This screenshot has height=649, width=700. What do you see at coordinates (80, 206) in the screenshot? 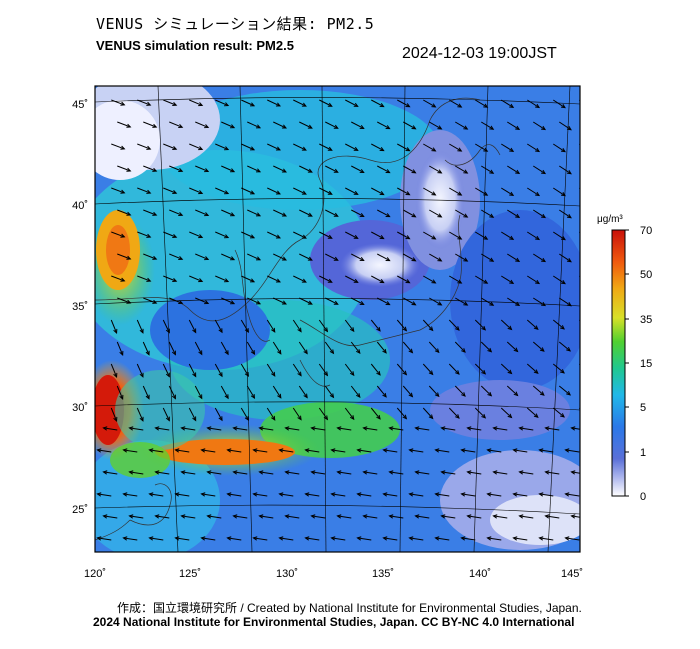
I see `lat-tick-label: 40˚` at bounding box center [80, 206].